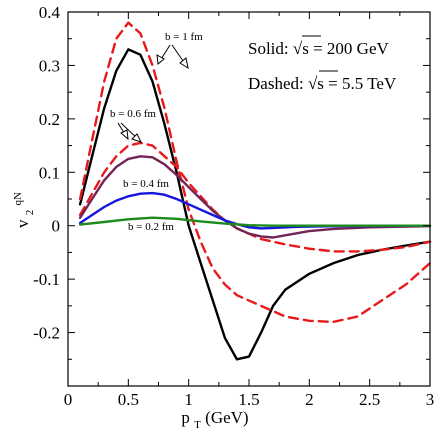  What do you see at coordinates (309, 399) in the screenshot?
I see `x-tick-label: 2` at bounding box center [309, 399].